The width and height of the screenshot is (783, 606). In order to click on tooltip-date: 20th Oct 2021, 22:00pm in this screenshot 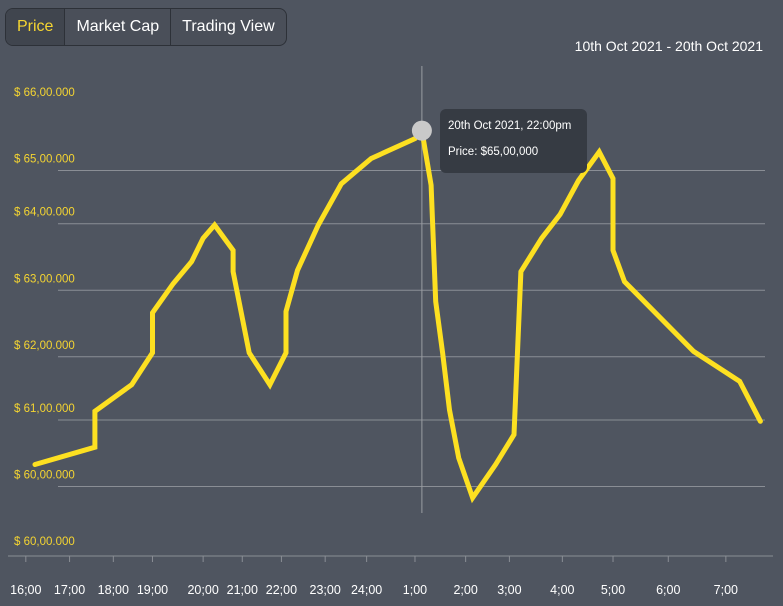, I will do `click(510, 126)`.